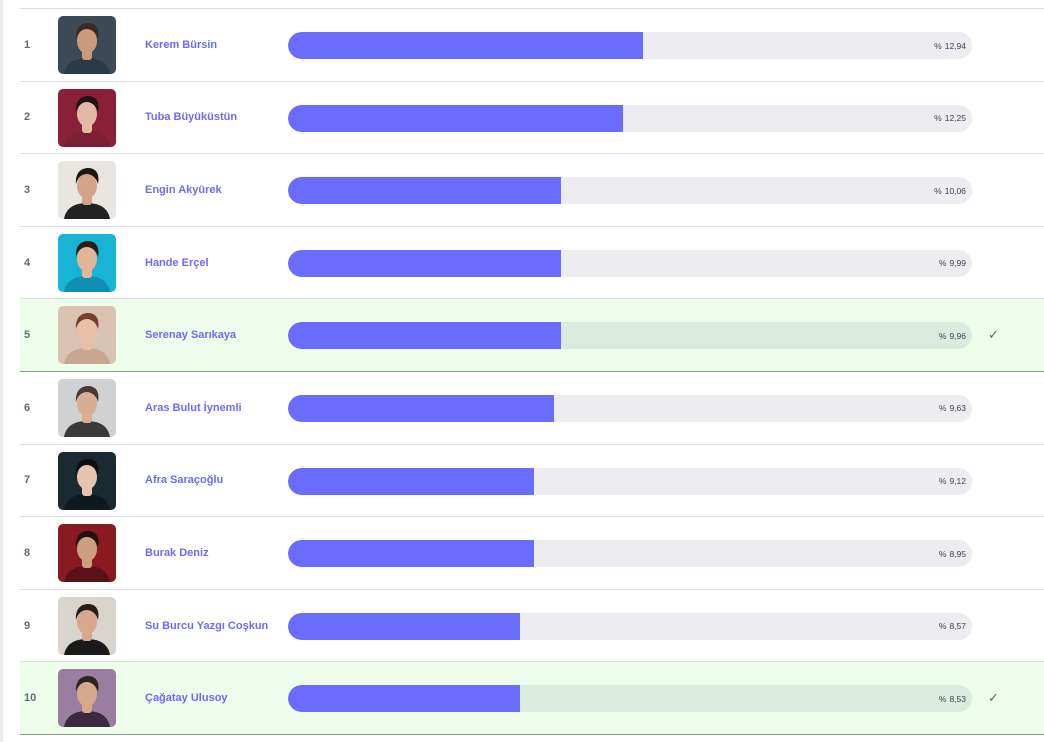 The image size is (1044, 742). I want to click on rank-number: 6, so click(27, 407).